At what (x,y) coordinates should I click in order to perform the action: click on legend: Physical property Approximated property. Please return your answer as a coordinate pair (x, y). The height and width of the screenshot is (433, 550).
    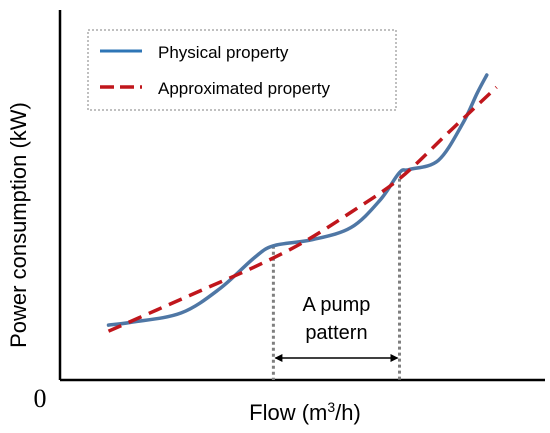
    Looking at the image, I should click on (242, 70).